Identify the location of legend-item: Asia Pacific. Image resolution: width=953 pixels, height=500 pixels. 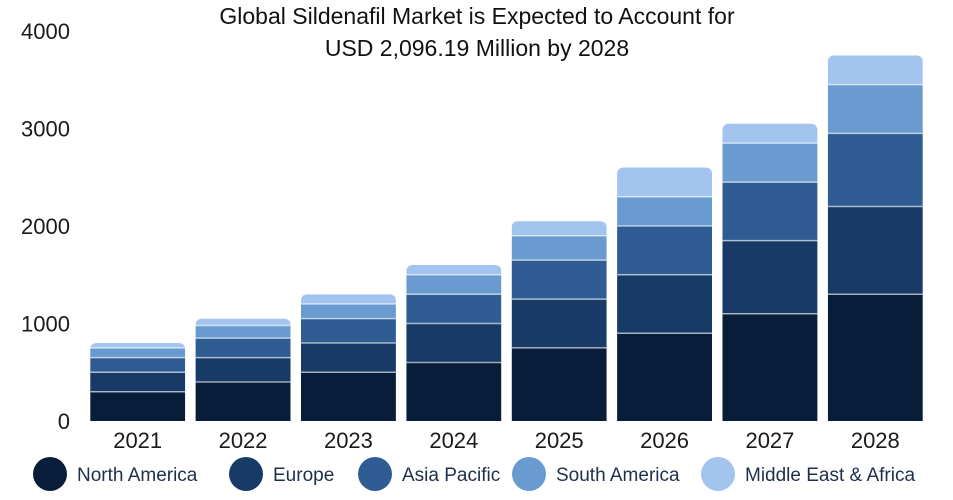
(429, 474).